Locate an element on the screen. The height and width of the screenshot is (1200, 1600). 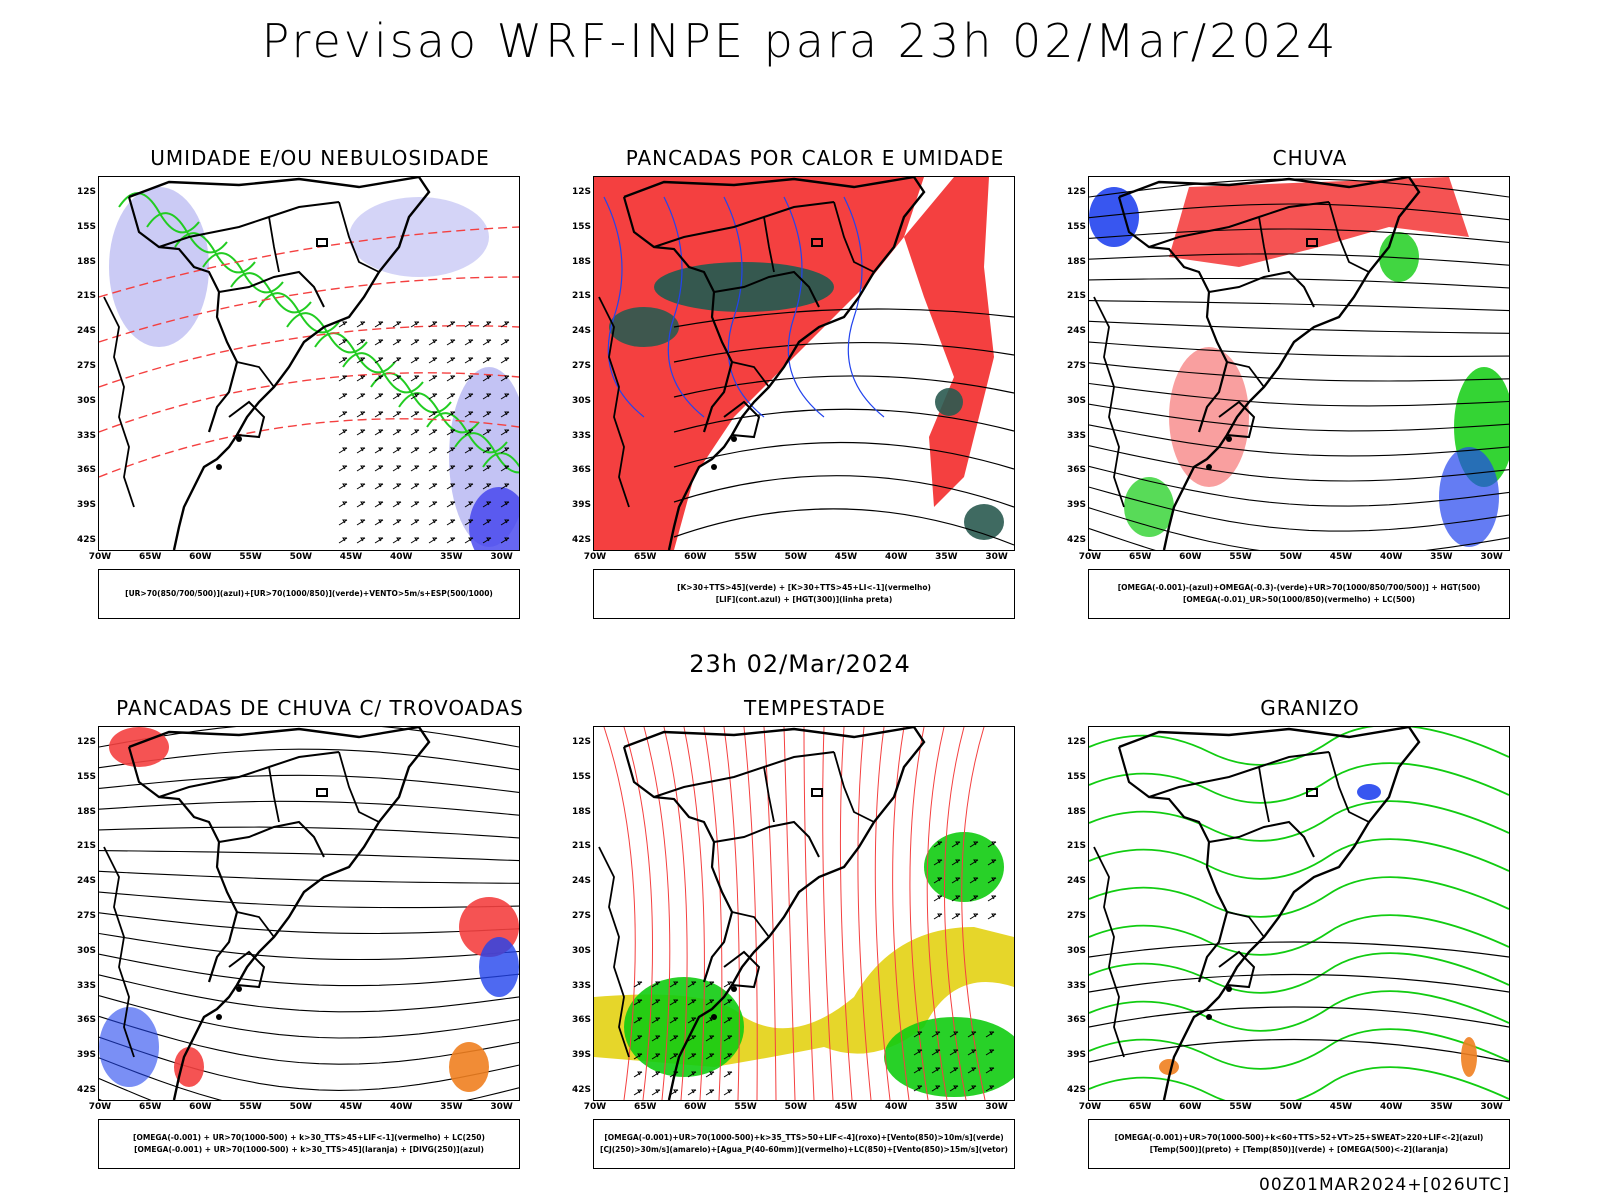
panel-title: PANCADAS DE CHUVA C/ TROVOADAS is located at coordinates (320, 708).